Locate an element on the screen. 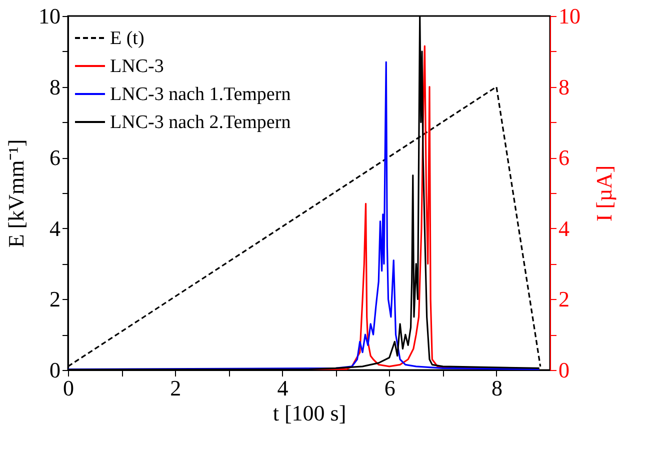 The width and height of the screenshot is (670, 451). x-axis-title: t [100 s] is located at coordinates (309, 413).